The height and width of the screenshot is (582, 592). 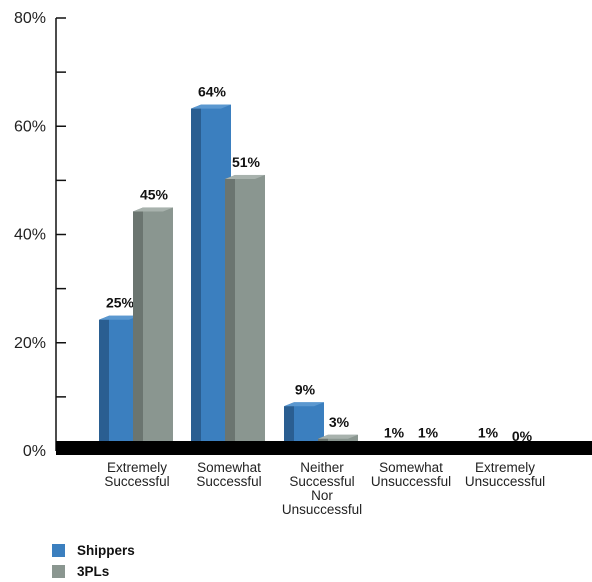 I want to click on y-tick-label: 40%, so click(x=30, y=235).